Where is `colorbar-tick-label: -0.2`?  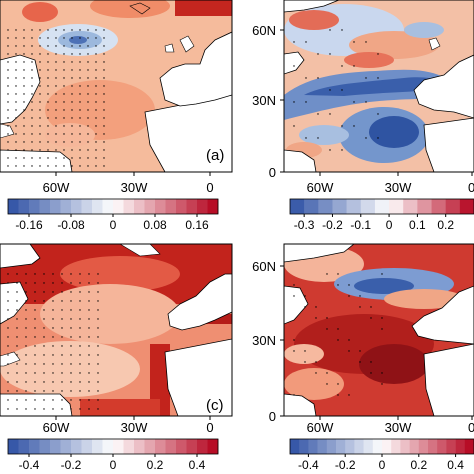 colorbar-tick-label: -0.2 is located at coordinates (332, 225).